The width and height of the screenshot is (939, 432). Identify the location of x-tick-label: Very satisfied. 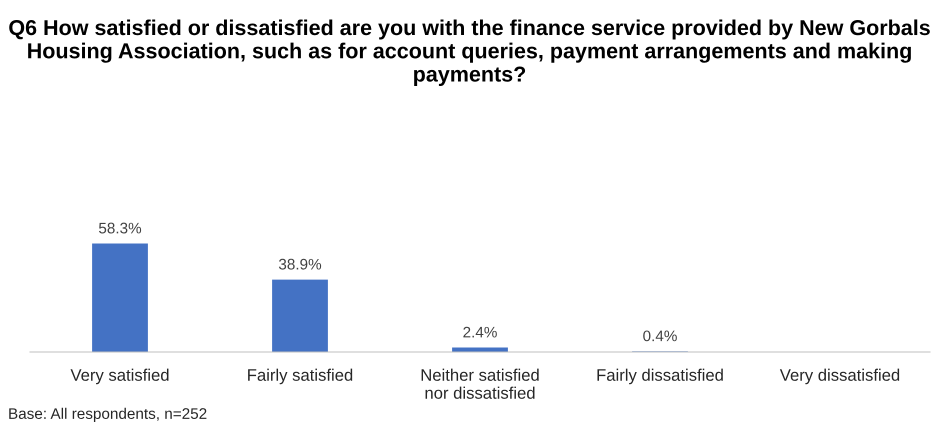
(119, 376).